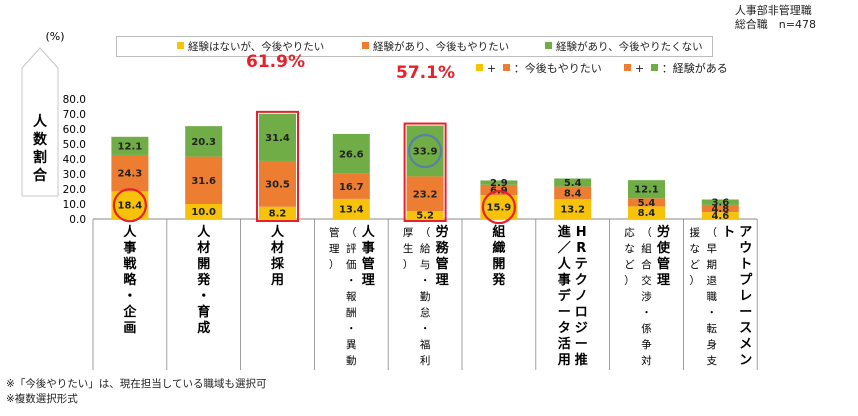 The image size is (858, 416). What do you see at coordinates (278, 264) in the screenshot?
I see `category-label-char: 採` at bounding box center [278, 264].